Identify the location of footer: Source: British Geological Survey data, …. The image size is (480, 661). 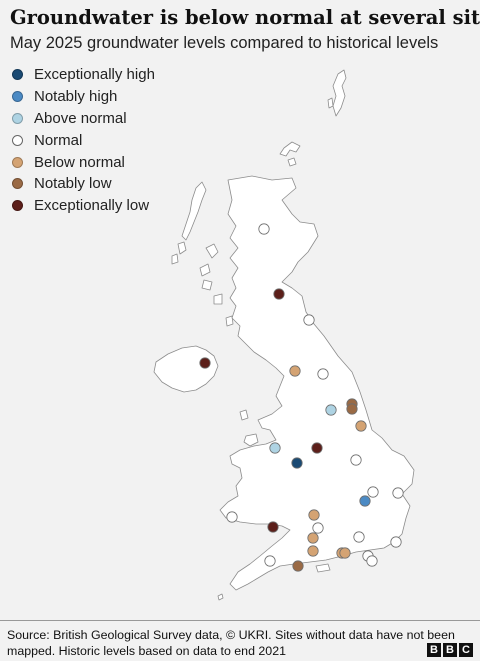
(240, 640).